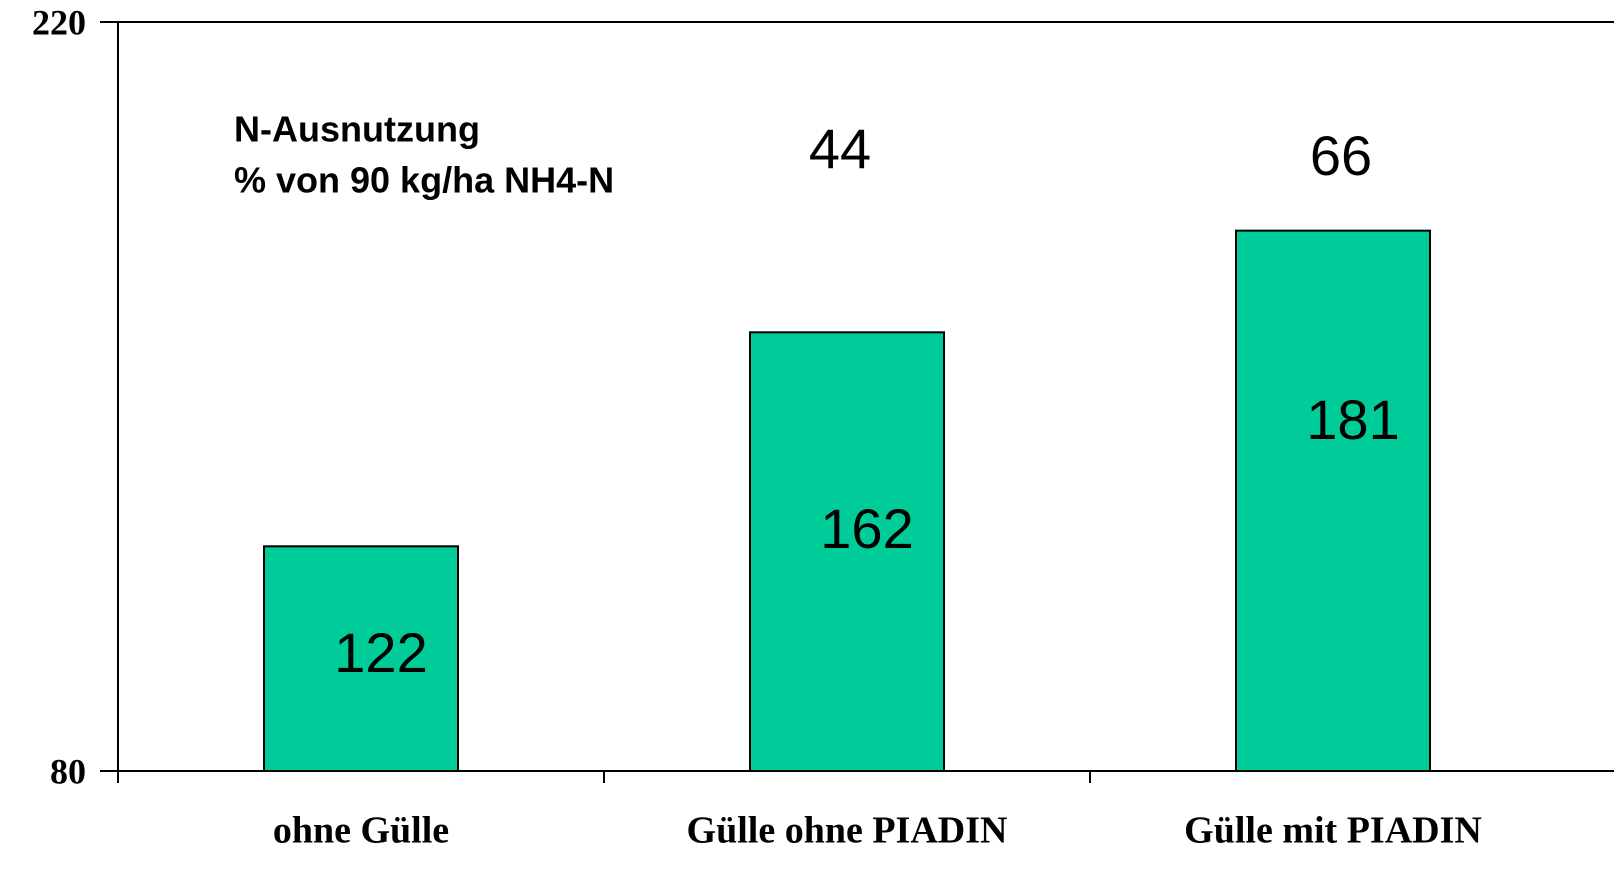 The height and width of the screenshot is (878, 1614). What do you see at coordinates (361, 831) in the screenshot?
I see `x-tick-label: ohne Gülle` at bounding box center [361, 831].